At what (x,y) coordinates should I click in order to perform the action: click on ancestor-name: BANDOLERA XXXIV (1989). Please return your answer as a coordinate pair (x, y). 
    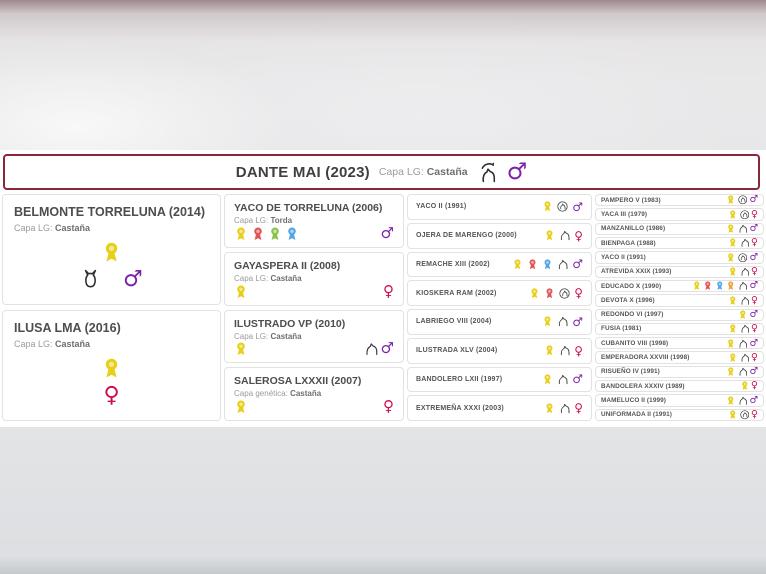
    Looking at the image, I should click on (643, 386).